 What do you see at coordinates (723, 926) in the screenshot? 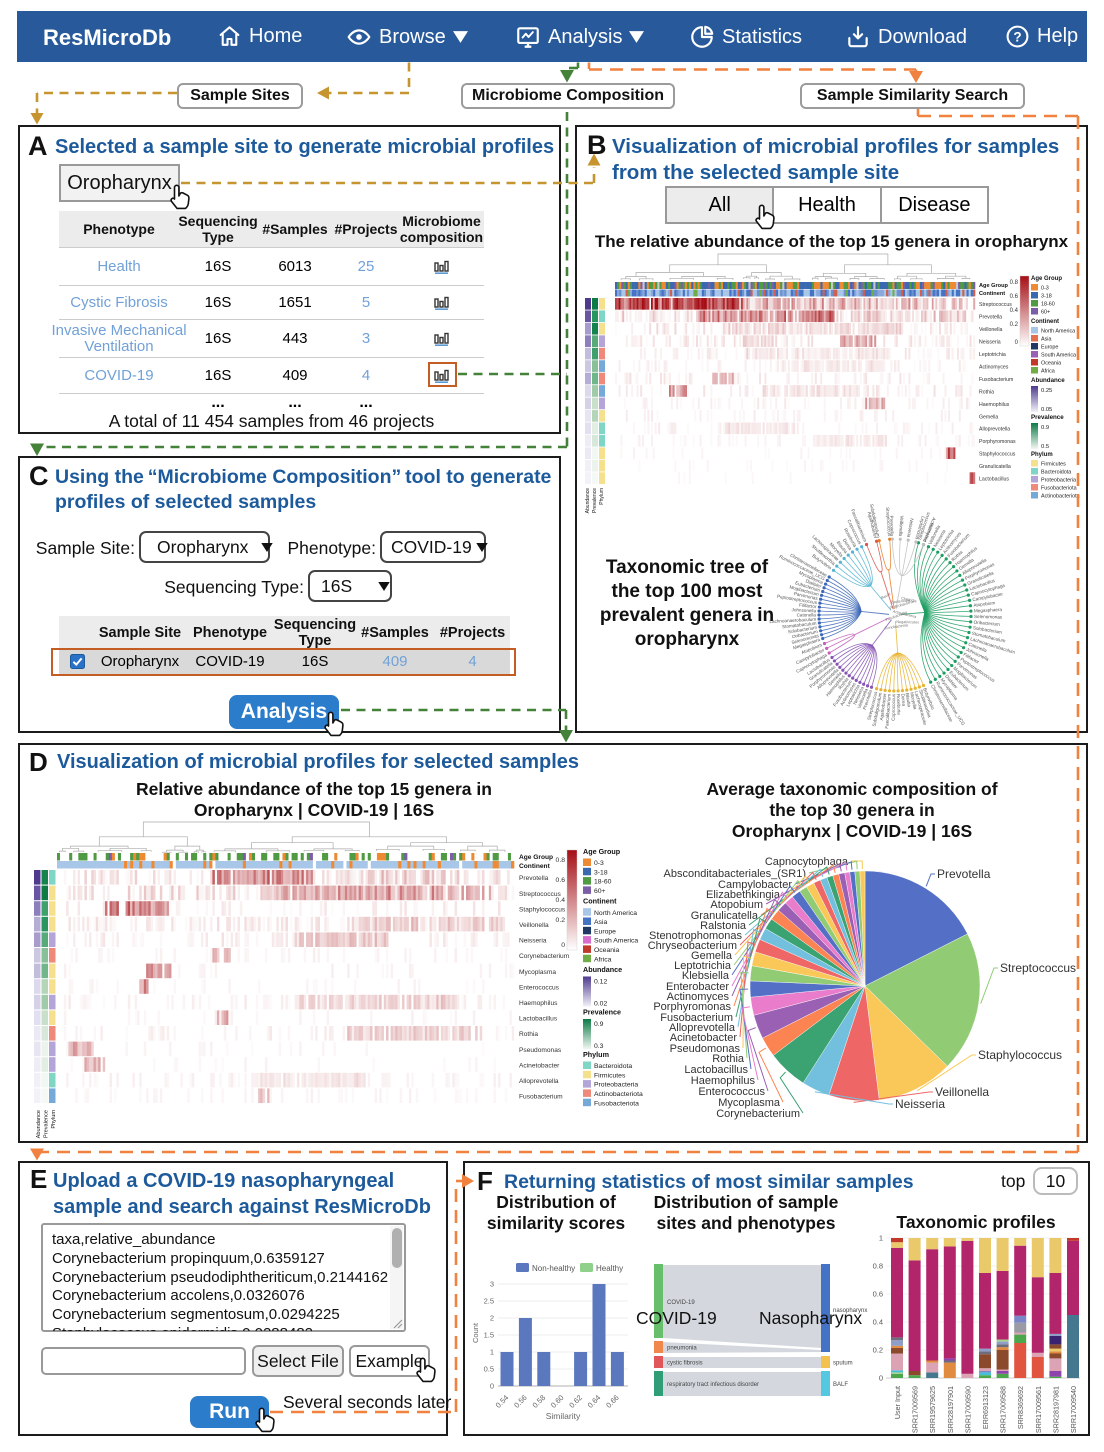
I see `svg-text: Ralstonia` at bounding box center [723, 926].